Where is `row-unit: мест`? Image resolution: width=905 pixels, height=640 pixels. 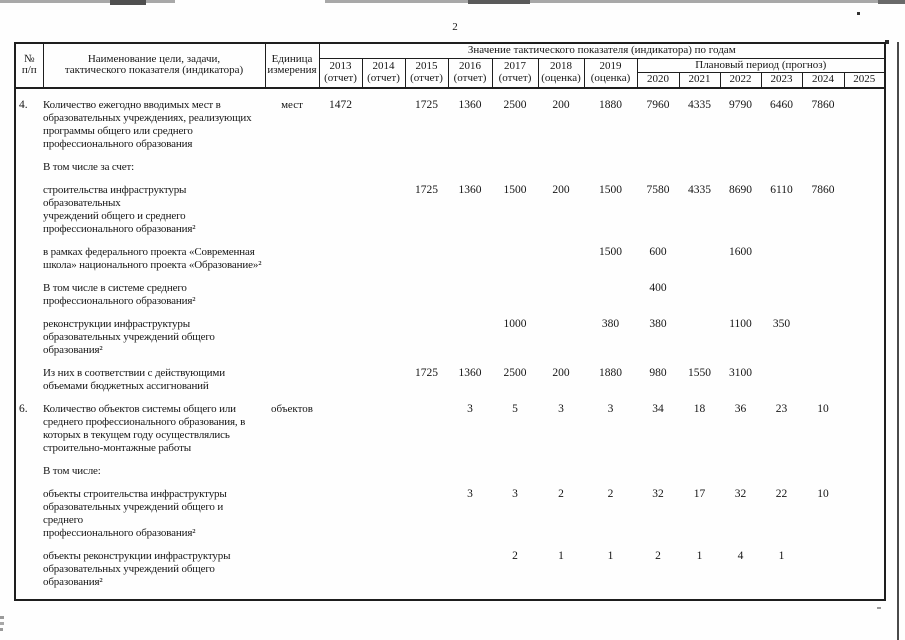 row-unit: мест is located at coordinates (292, 104).